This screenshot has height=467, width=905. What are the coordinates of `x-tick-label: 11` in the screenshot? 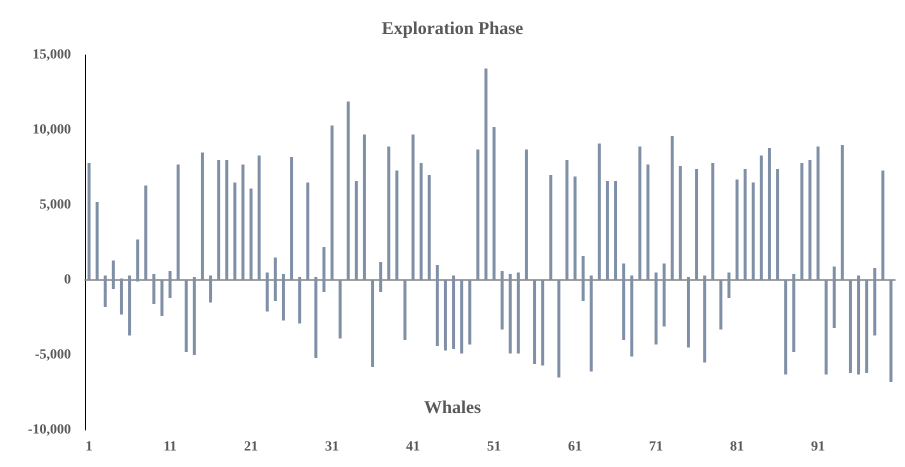 It's located at (170, 447).